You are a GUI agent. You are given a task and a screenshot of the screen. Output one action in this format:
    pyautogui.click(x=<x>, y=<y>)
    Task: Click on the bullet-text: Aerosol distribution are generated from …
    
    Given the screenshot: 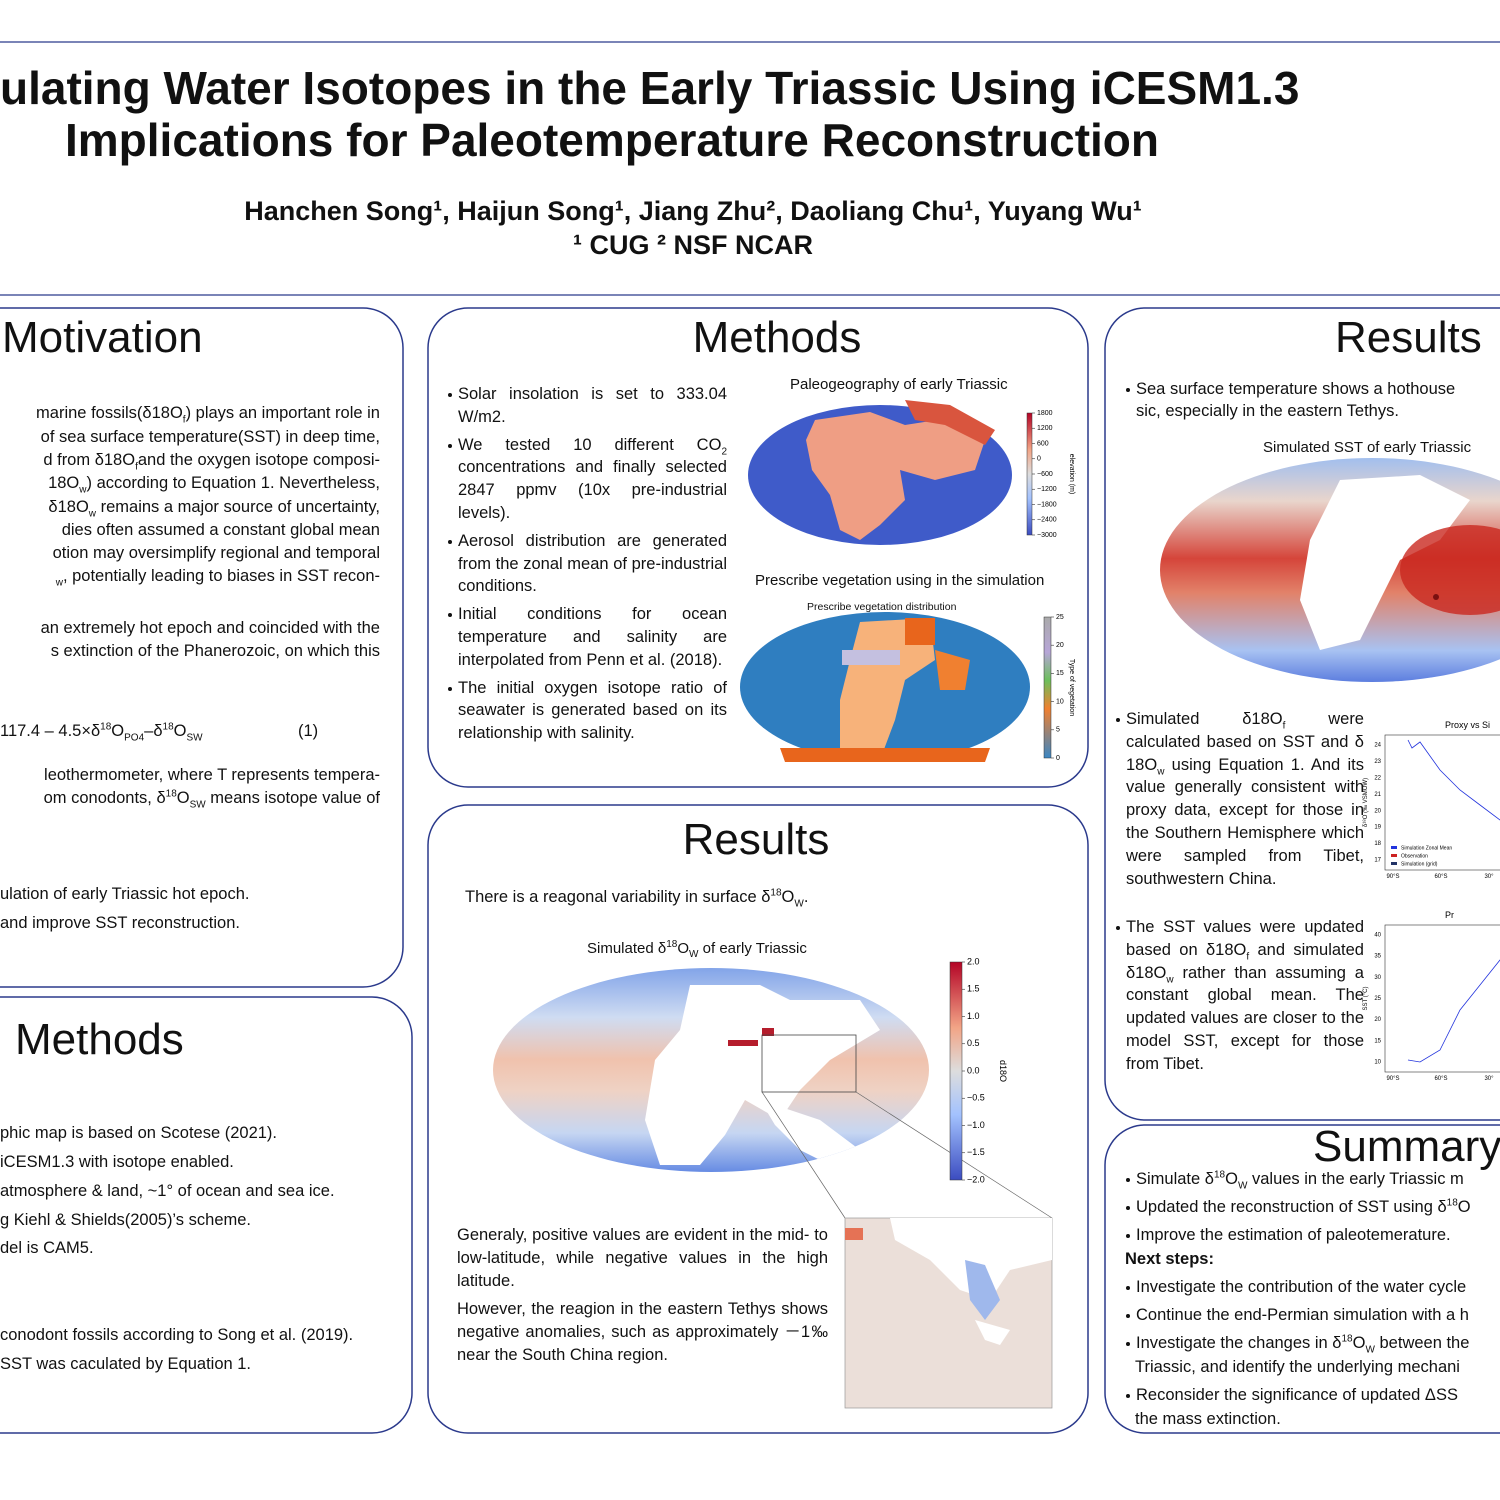 What is the action you would take?
    pyautogui.click(x=592, y=564)
    